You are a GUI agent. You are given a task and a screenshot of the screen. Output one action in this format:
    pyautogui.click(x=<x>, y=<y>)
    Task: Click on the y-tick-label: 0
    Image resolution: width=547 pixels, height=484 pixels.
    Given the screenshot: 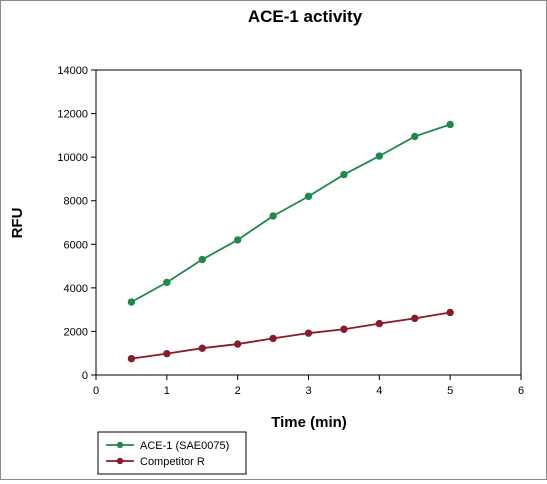 What is the action you would take?
    pyautogui.click(x=85, y=376)
    